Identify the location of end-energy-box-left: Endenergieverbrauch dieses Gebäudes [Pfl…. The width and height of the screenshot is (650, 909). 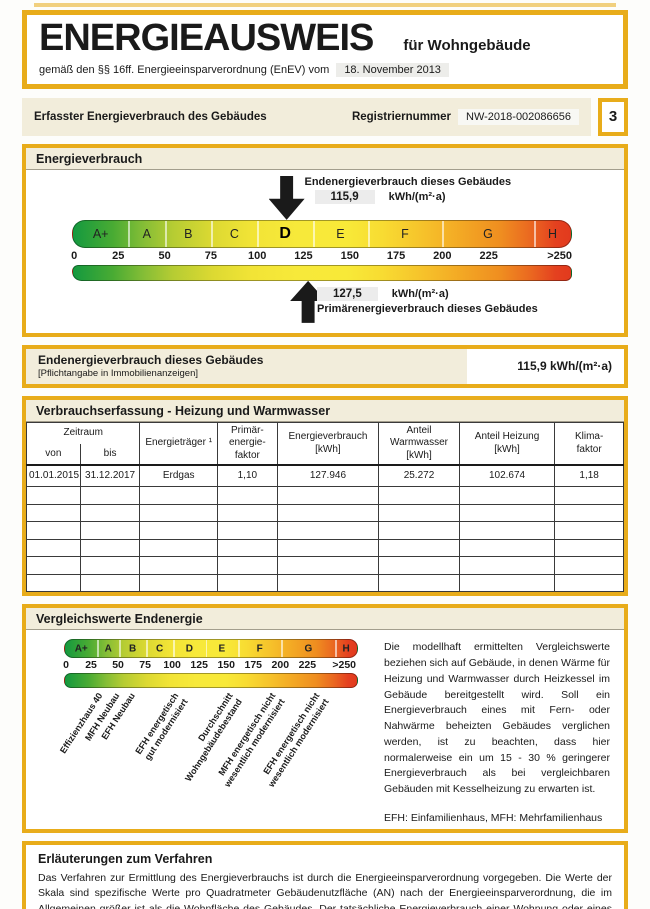
(246, 366).